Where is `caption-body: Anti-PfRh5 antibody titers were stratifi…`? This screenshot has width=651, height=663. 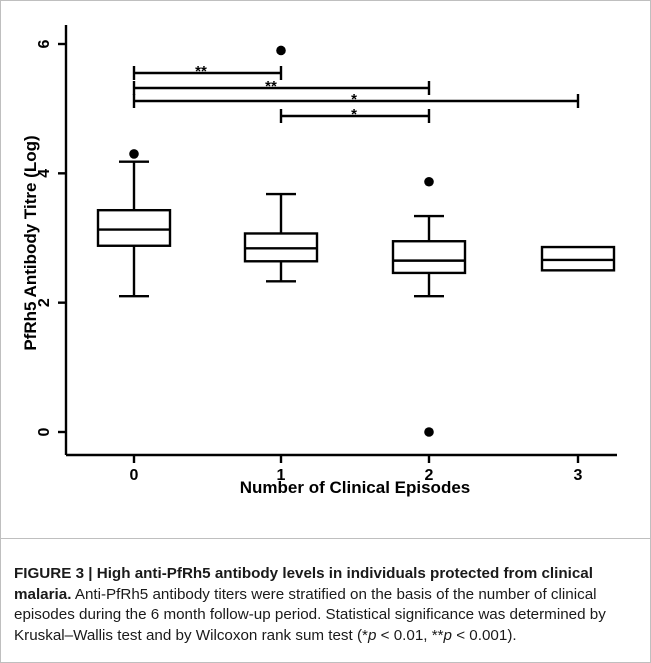
caption-body: Anti-PfRh5 antibody titers were stratifi… is located at coordinates (310, 614).